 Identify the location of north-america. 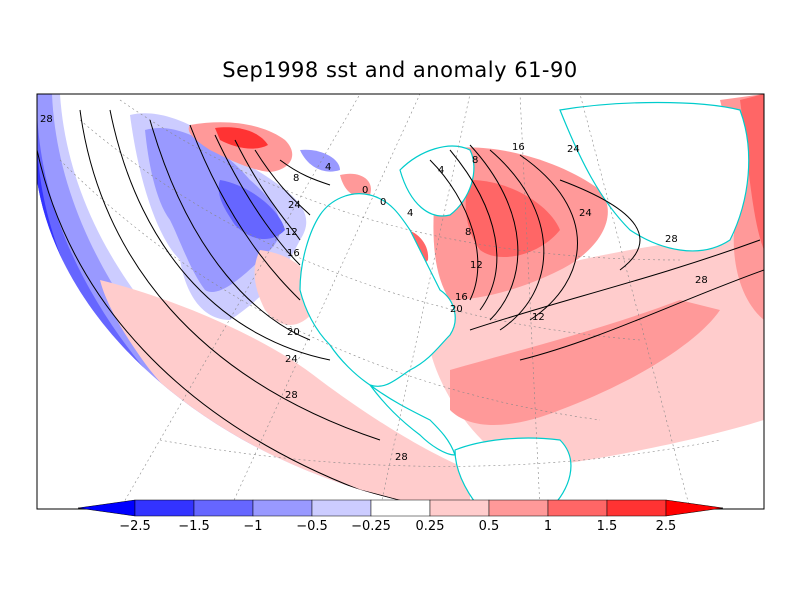
(377, 290).